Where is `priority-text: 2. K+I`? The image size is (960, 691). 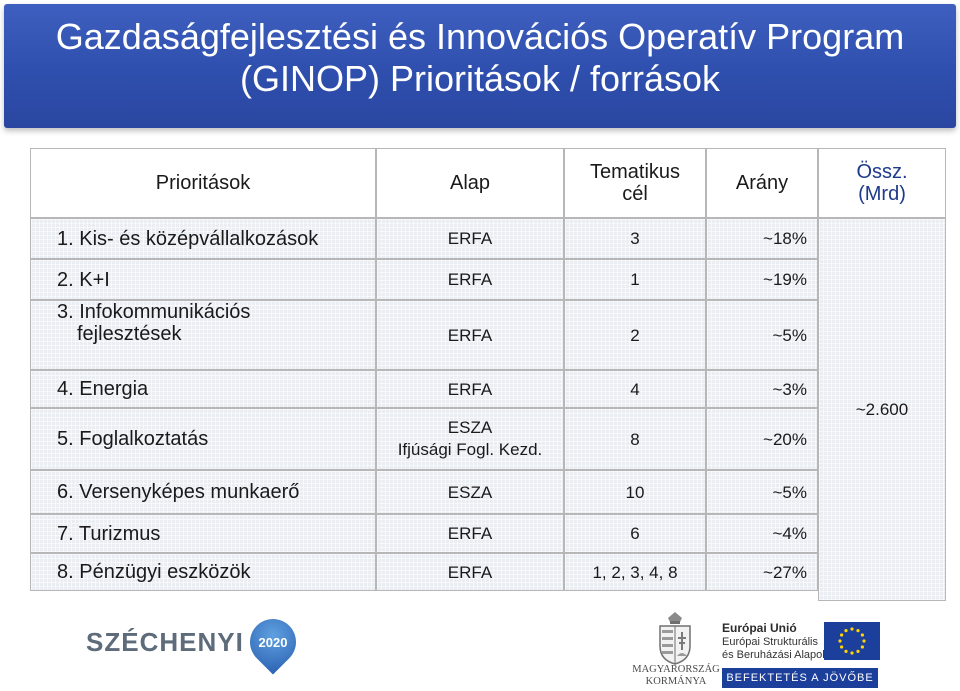 priority-text: 2. K+I is located at coordinates (83, 279).